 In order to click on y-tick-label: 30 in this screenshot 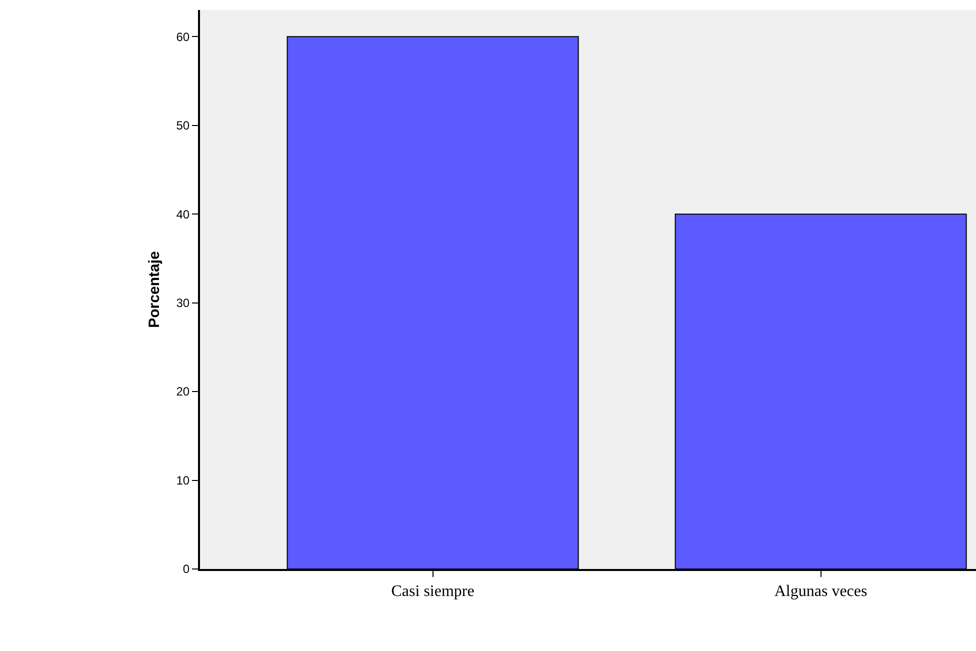, I will do `click(183, 303)`.